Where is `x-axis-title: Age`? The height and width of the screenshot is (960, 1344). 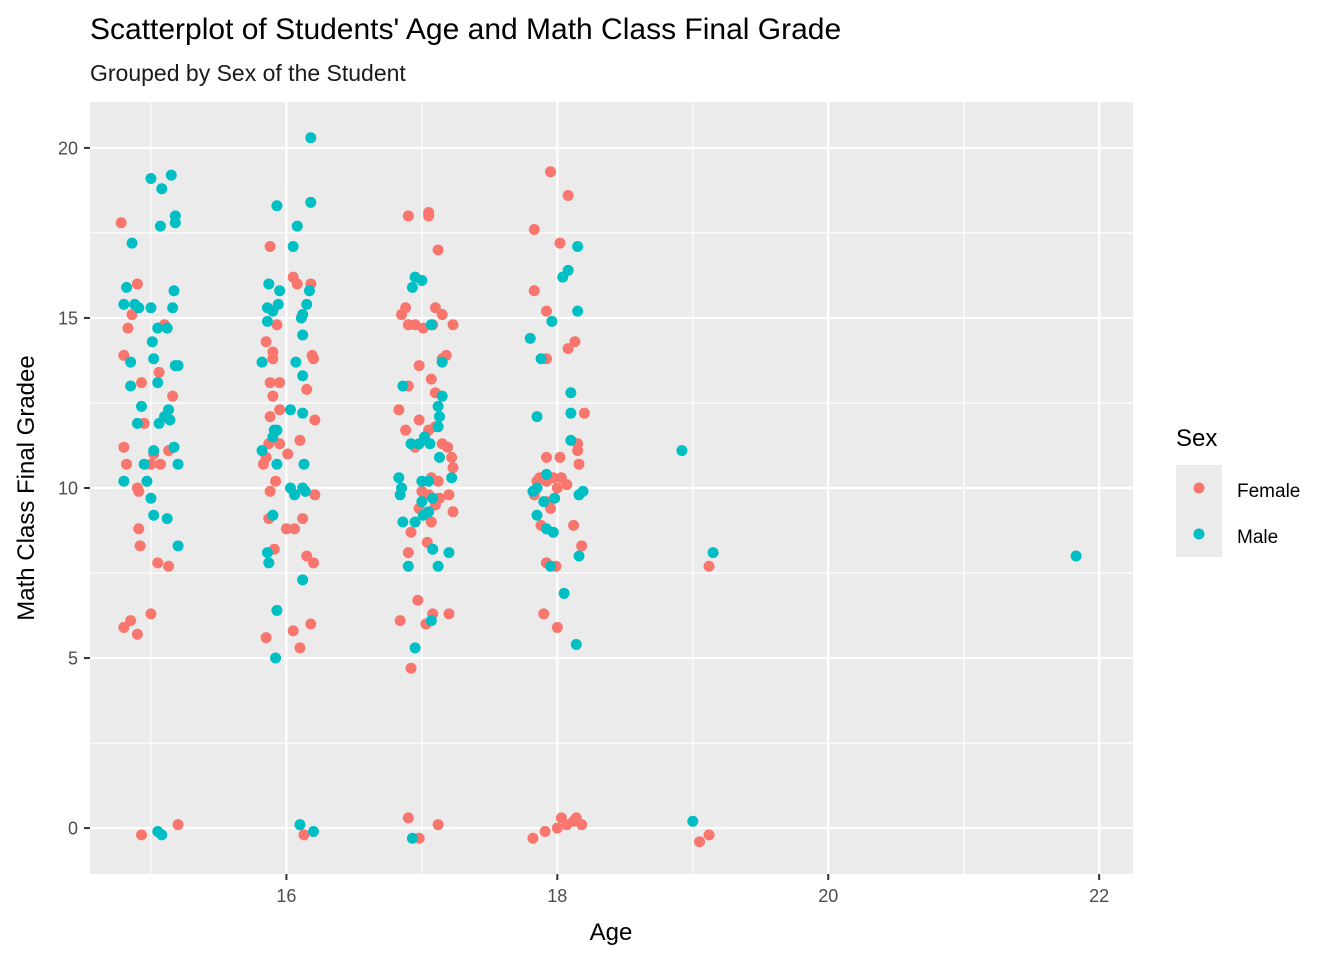
x-axis-title: Age is located at coordinates (611, 932).